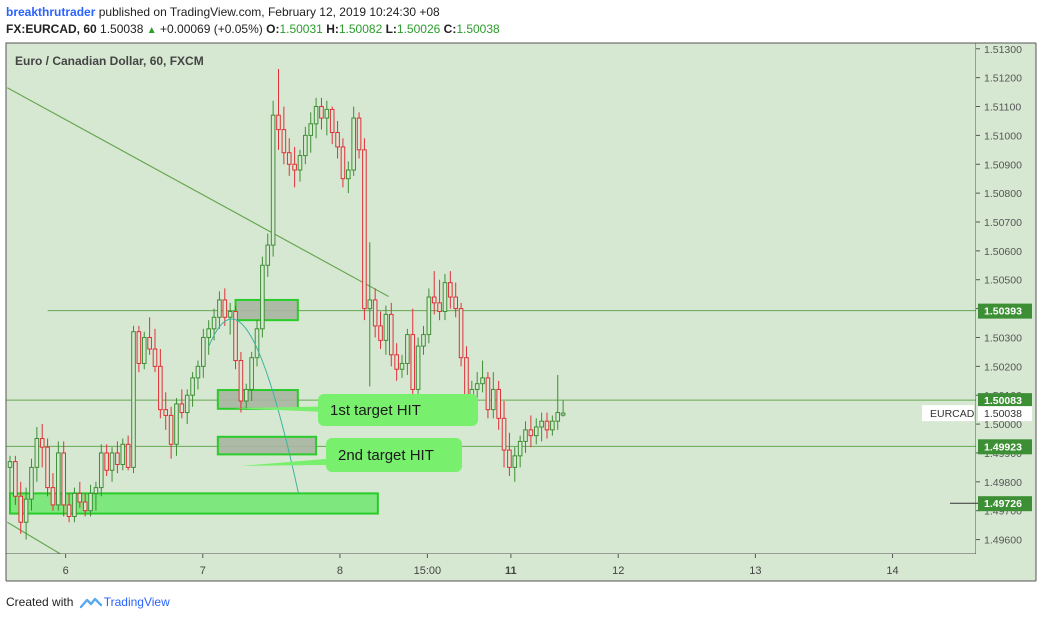  Describe the element at coordinates (478, 29) in the screenshot. I see `close-value: 1.50038` at that location.